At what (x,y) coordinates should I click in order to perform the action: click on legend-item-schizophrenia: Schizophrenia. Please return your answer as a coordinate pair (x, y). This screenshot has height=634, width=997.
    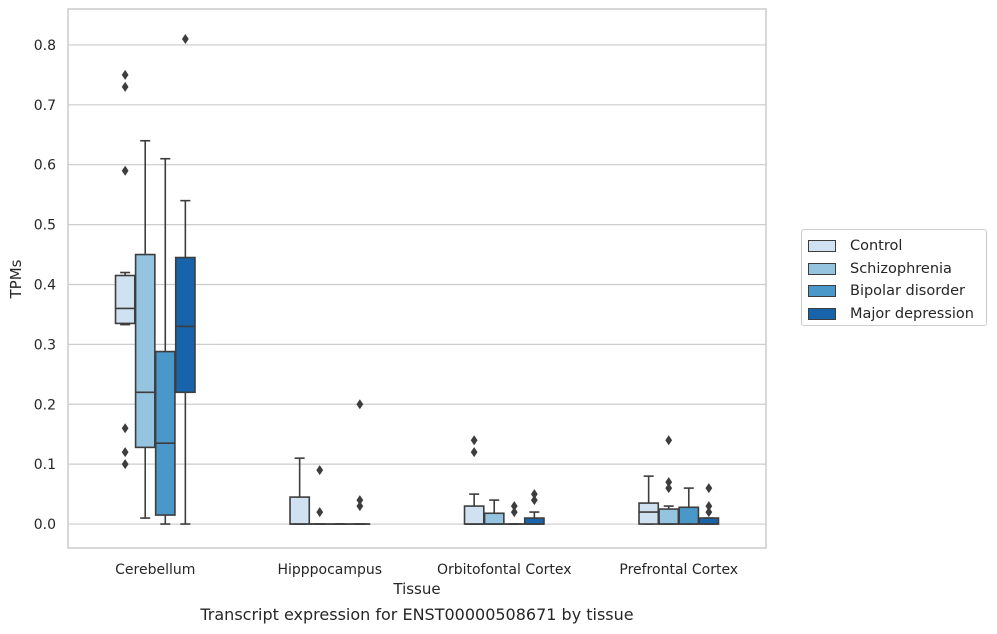
    Looking at the image, I should click on (897, 269).